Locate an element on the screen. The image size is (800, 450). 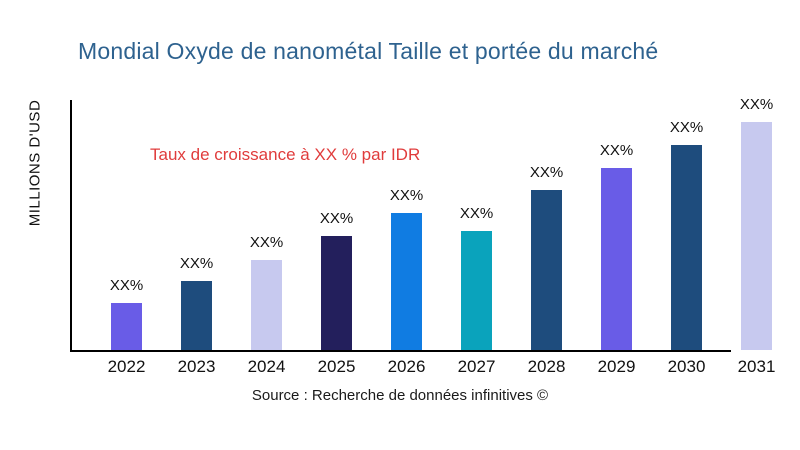
x-tick-2027: 2027 is located at coordinates (476, 366).